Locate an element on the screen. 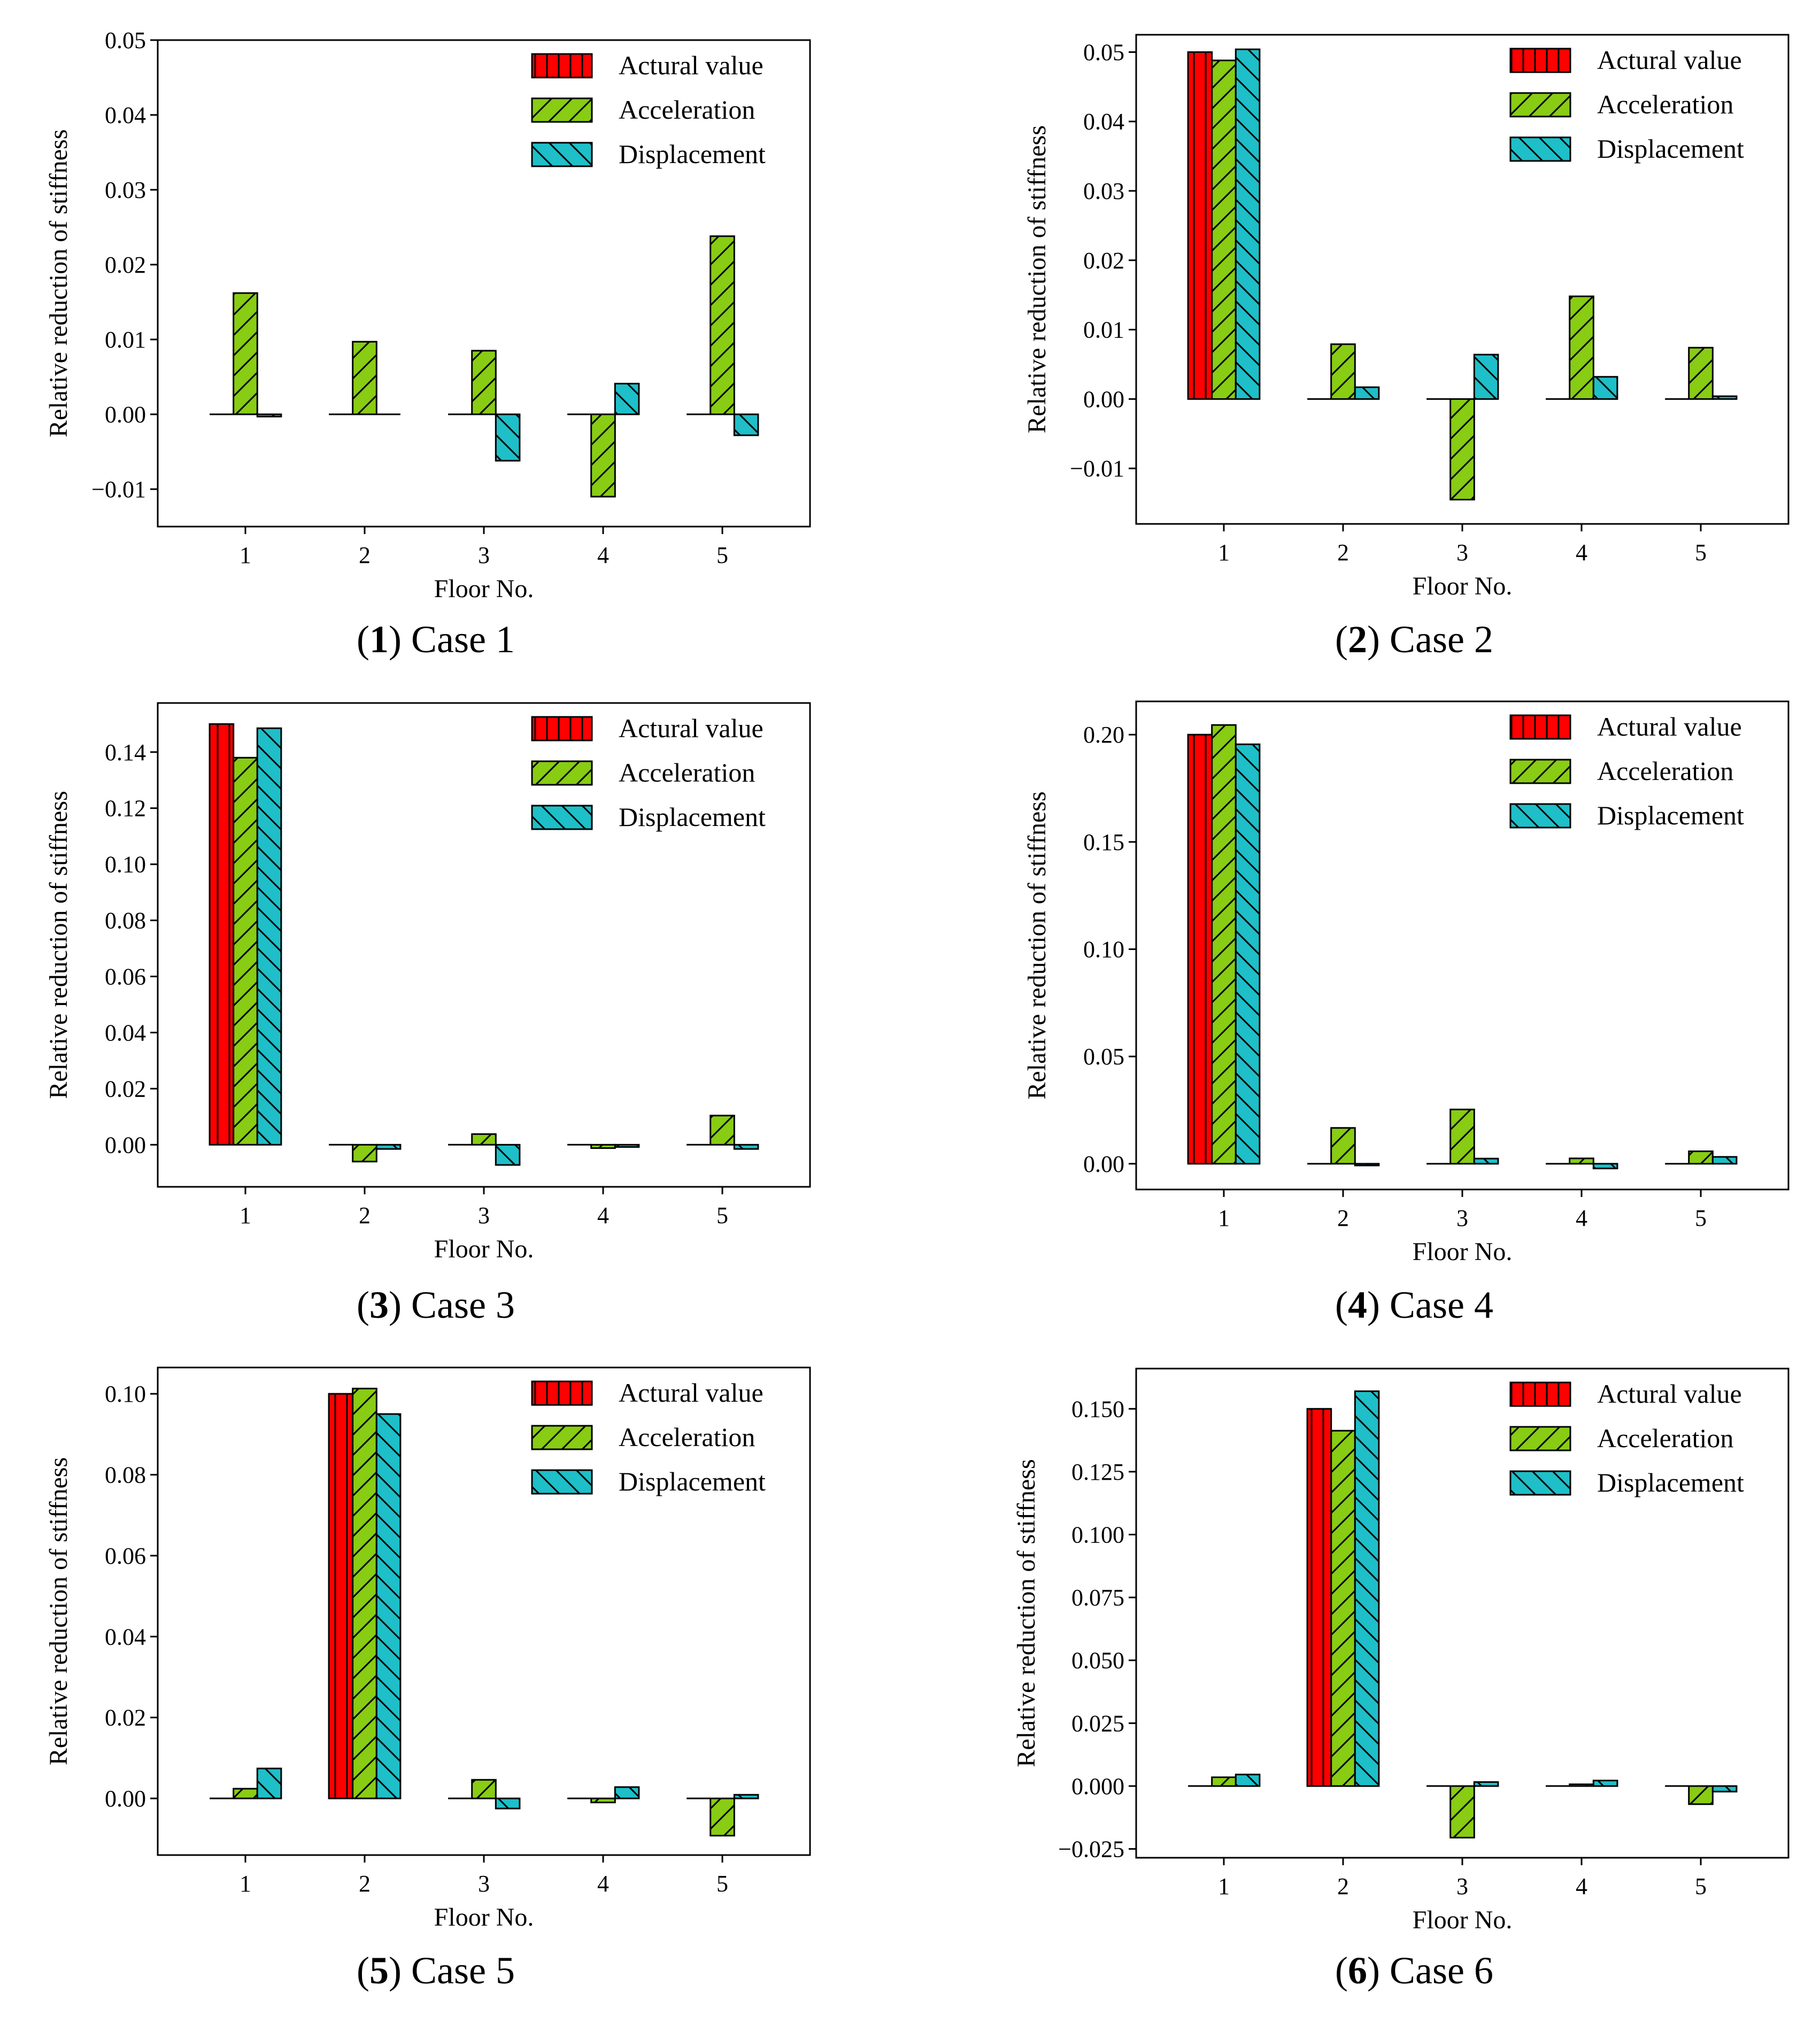 This screenshot has width=1820, height=2024. y-tick-label: 0.125 is located at coordinates (1097, 1472).